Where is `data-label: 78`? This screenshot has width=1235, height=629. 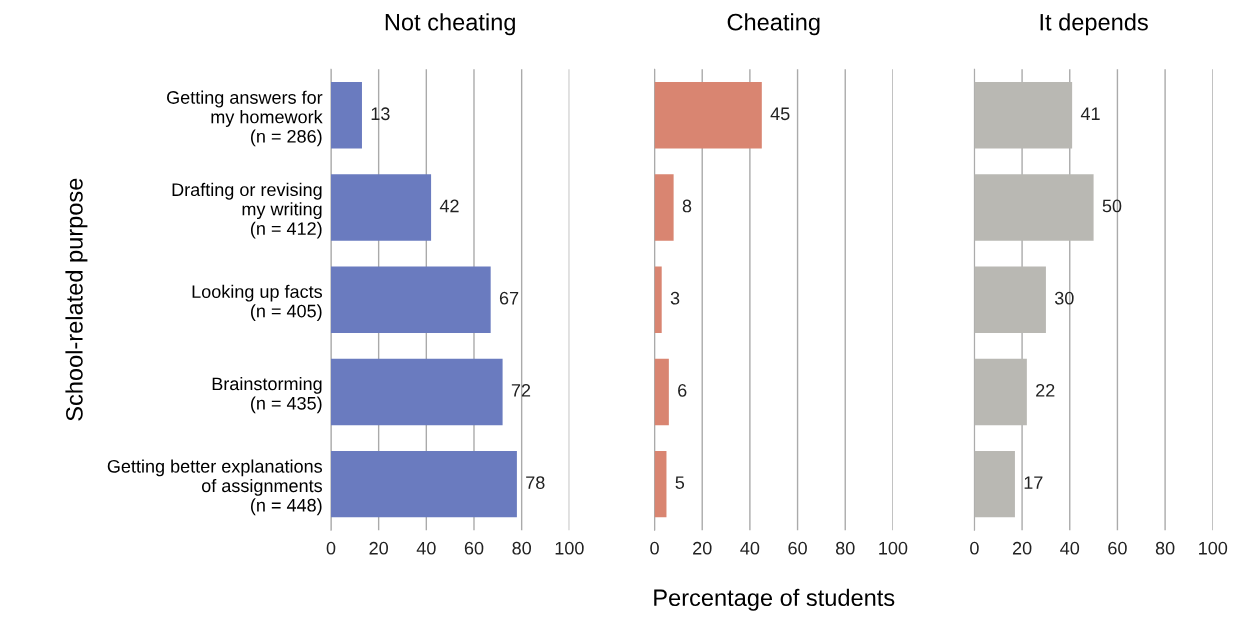 data-label: 78 is located at coordinates (535, 482).